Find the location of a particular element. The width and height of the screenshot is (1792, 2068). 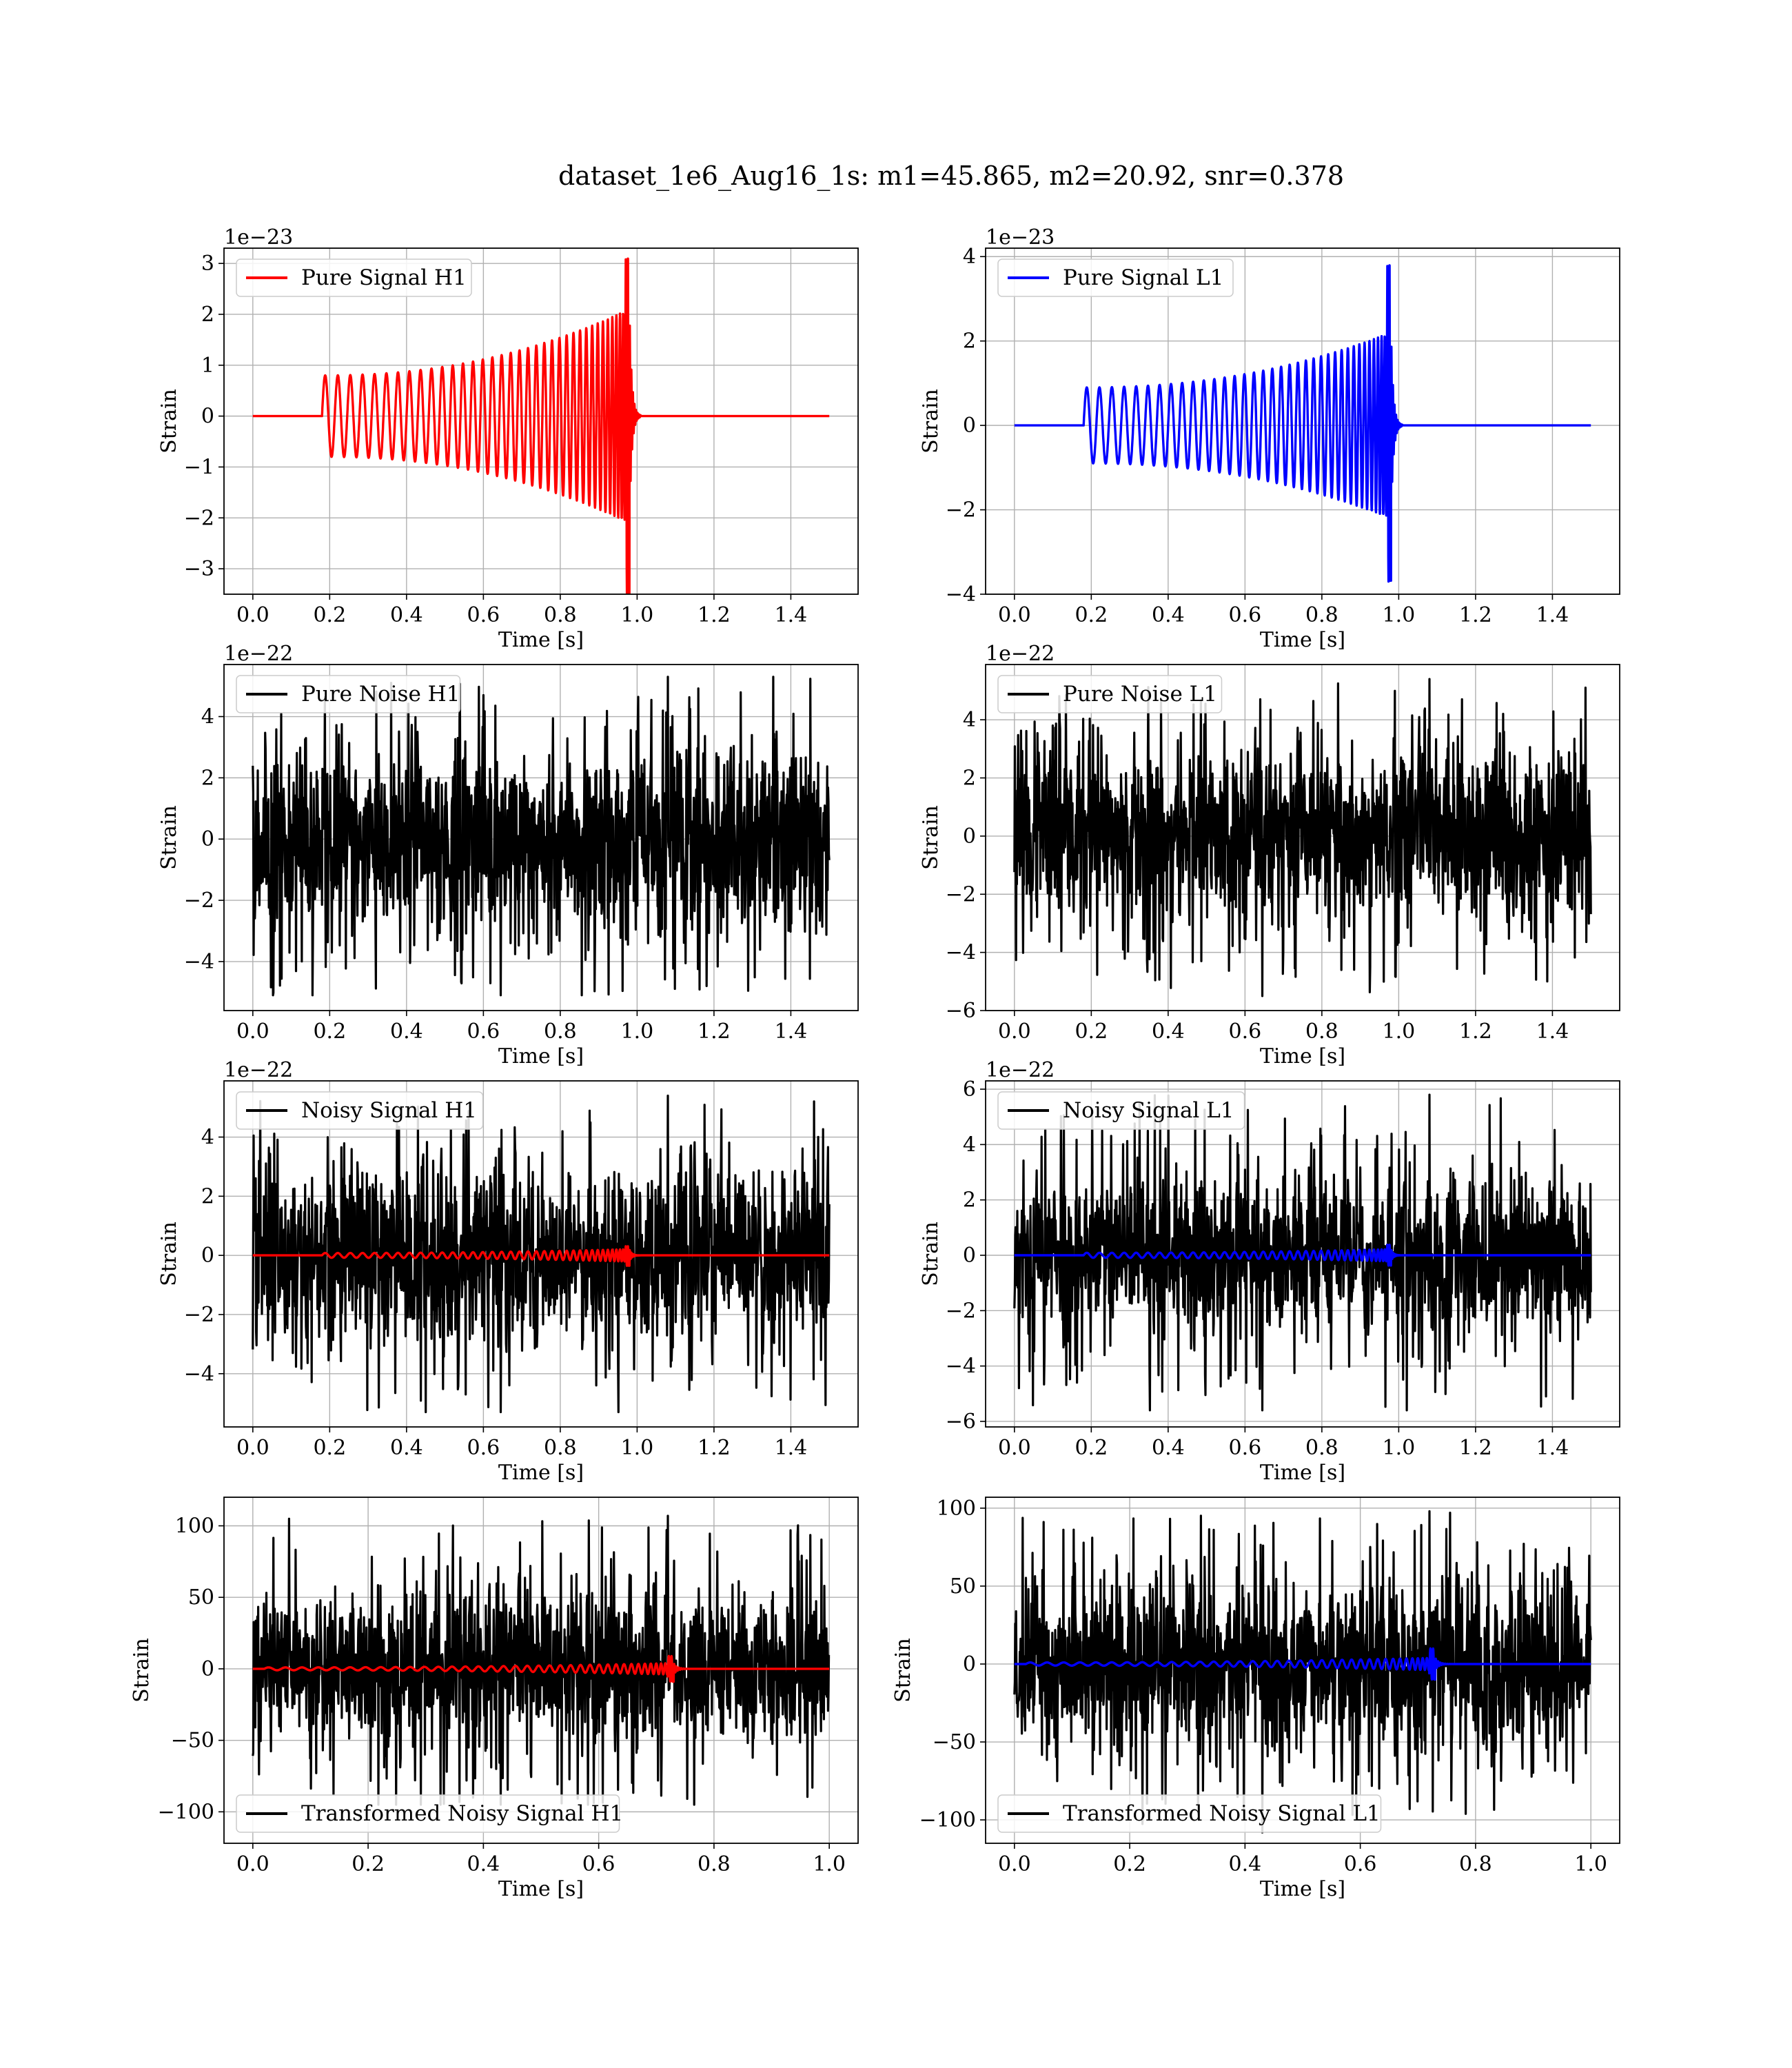

legend-label: Transformed Noisy Signal H1 is located at coordinates (462, 1813).